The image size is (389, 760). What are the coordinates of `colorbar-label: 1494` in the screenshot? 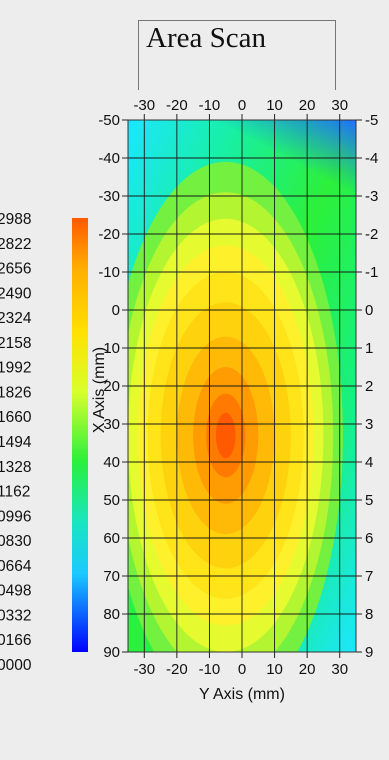 It's located at (16, 442).